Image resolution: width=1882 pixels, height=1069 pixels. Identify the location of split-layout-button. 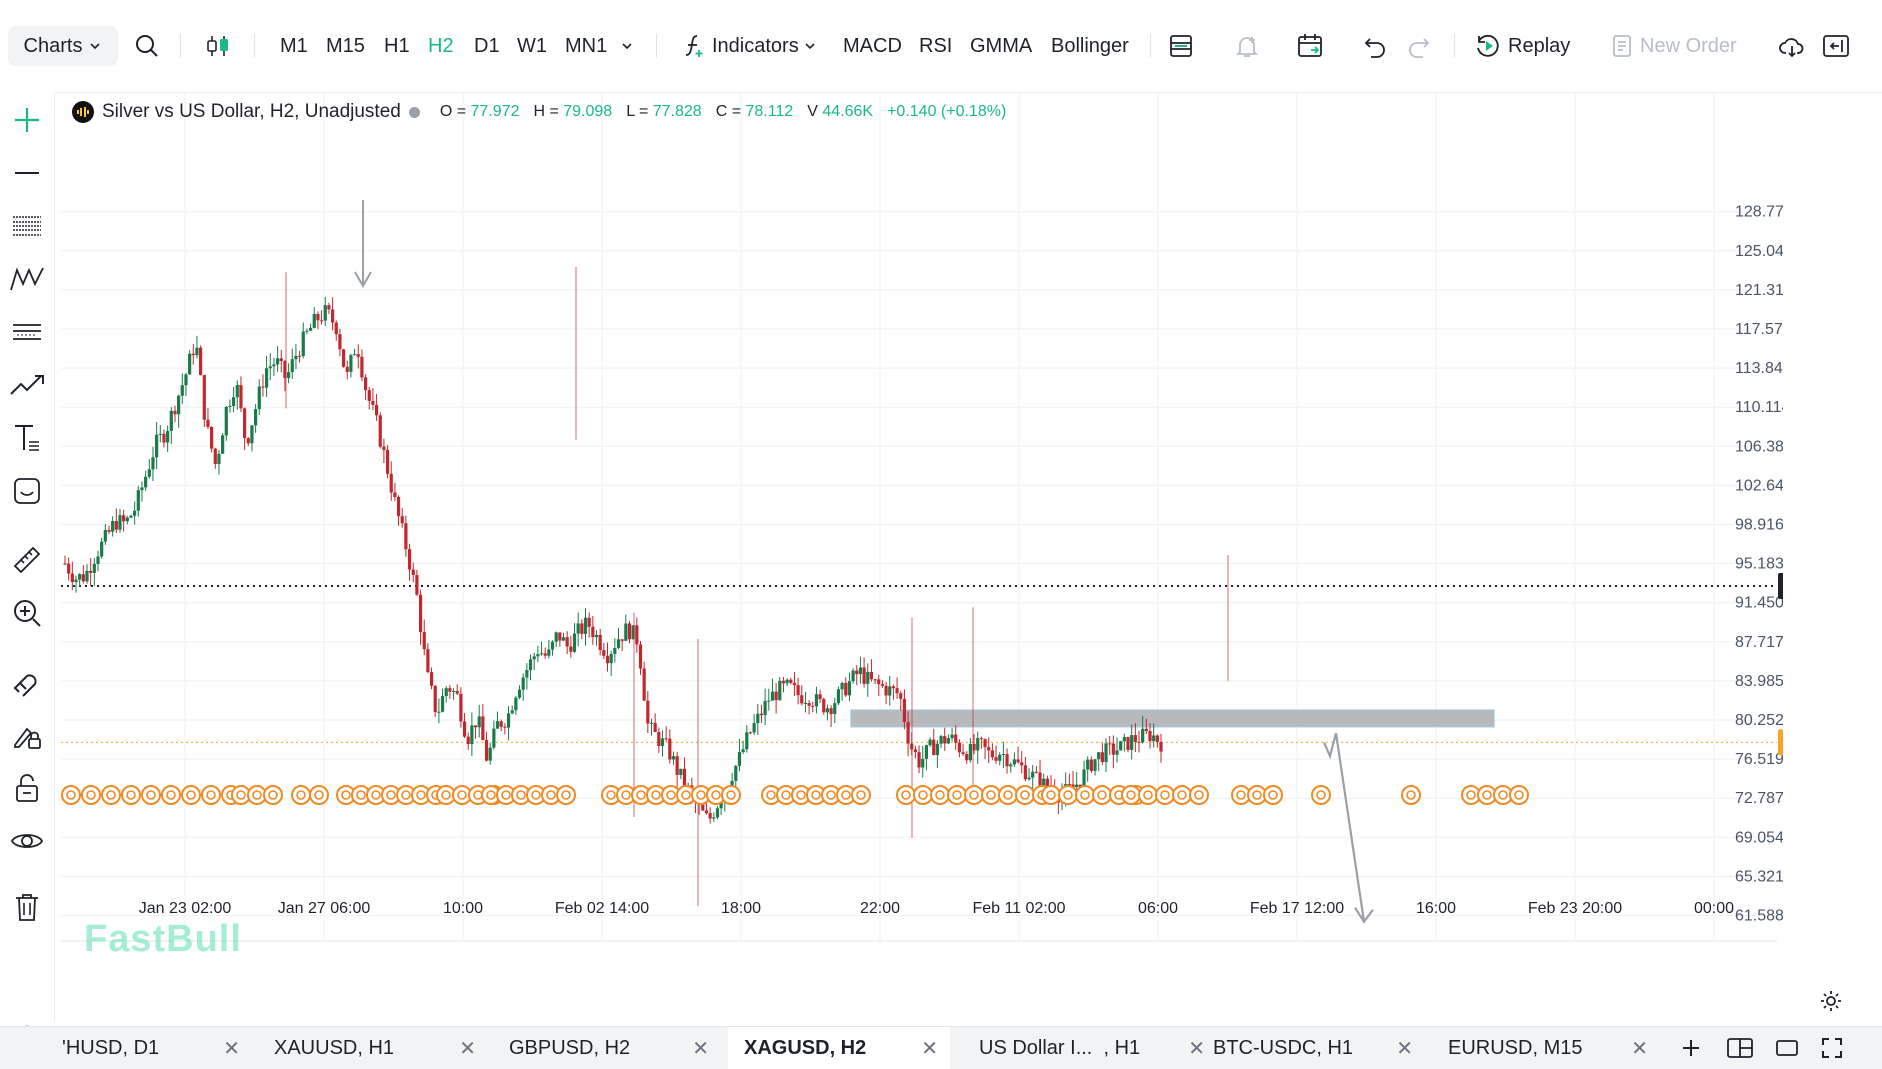
(1741, 1048).